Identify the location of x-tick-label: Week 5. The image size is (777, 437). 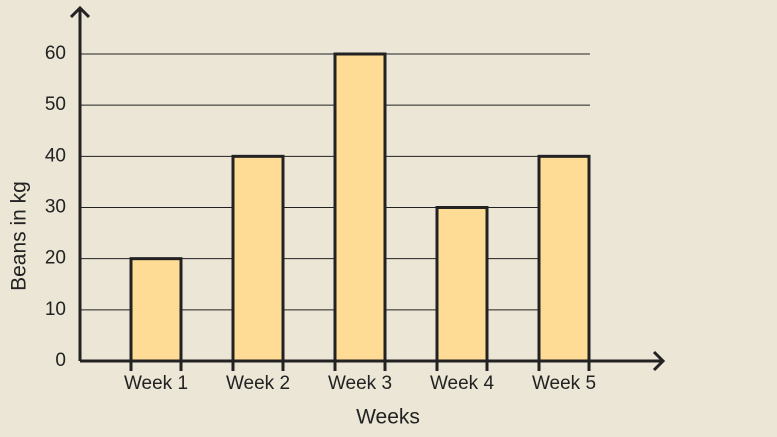
(564, 383).